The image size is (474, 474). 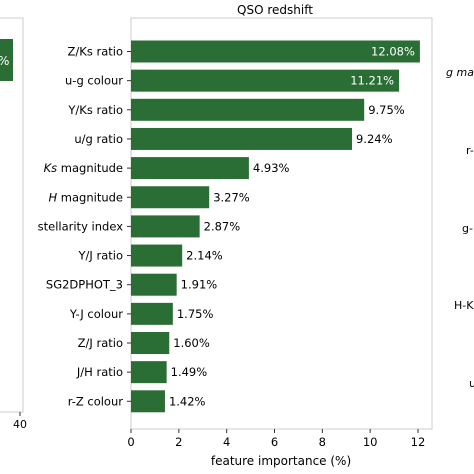 I want to click on y-tick-label: SG2DPHOT_3, so click(x=84, y=285).